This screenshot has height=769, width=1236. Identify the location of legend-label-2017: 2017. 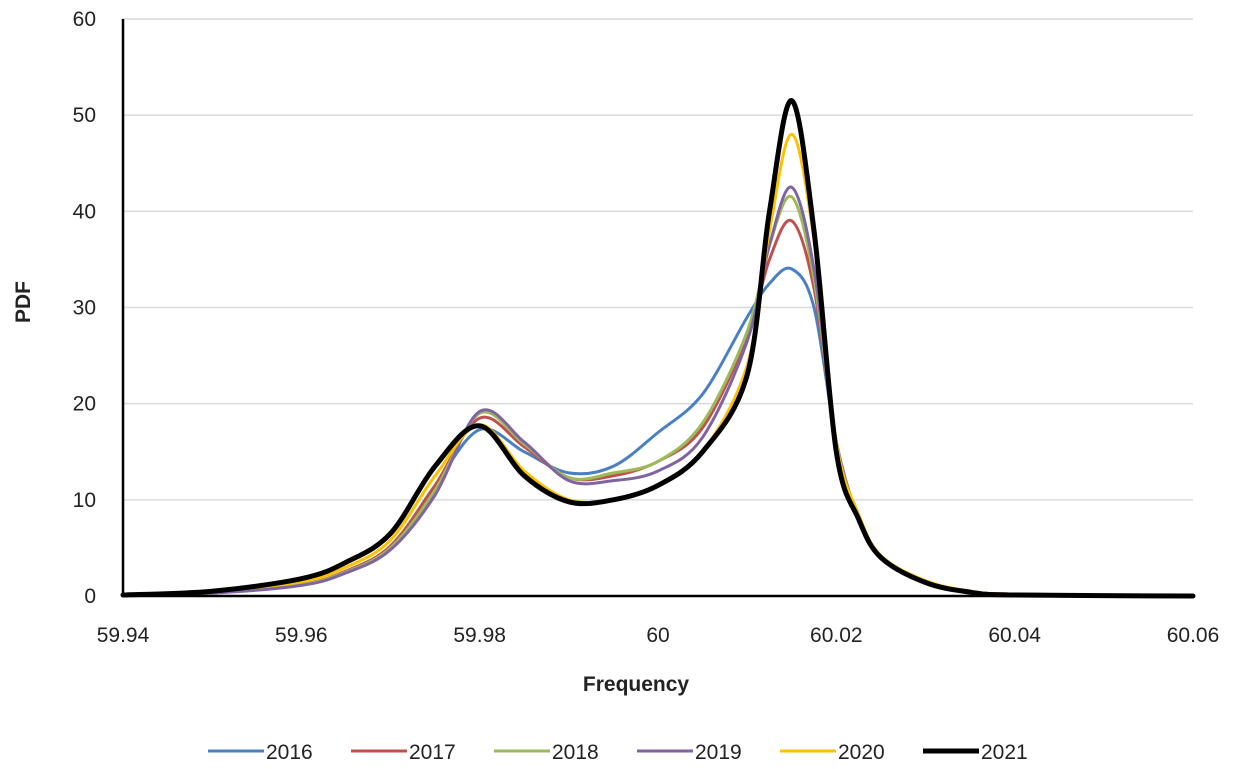
(432, 752).